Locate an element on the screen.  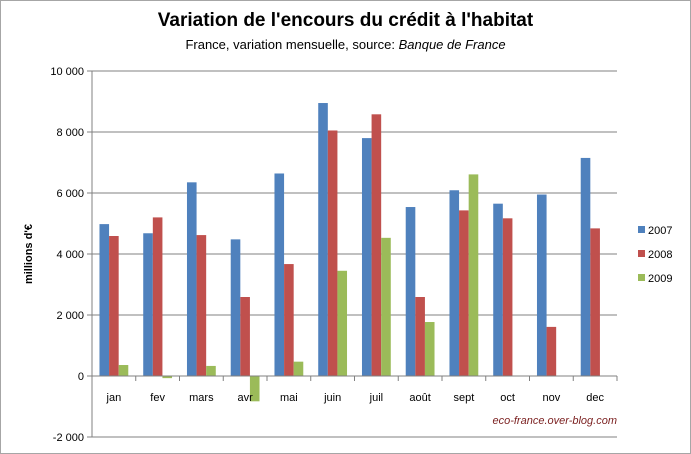
bar-2008-mai is located at coordinates (289, 320).